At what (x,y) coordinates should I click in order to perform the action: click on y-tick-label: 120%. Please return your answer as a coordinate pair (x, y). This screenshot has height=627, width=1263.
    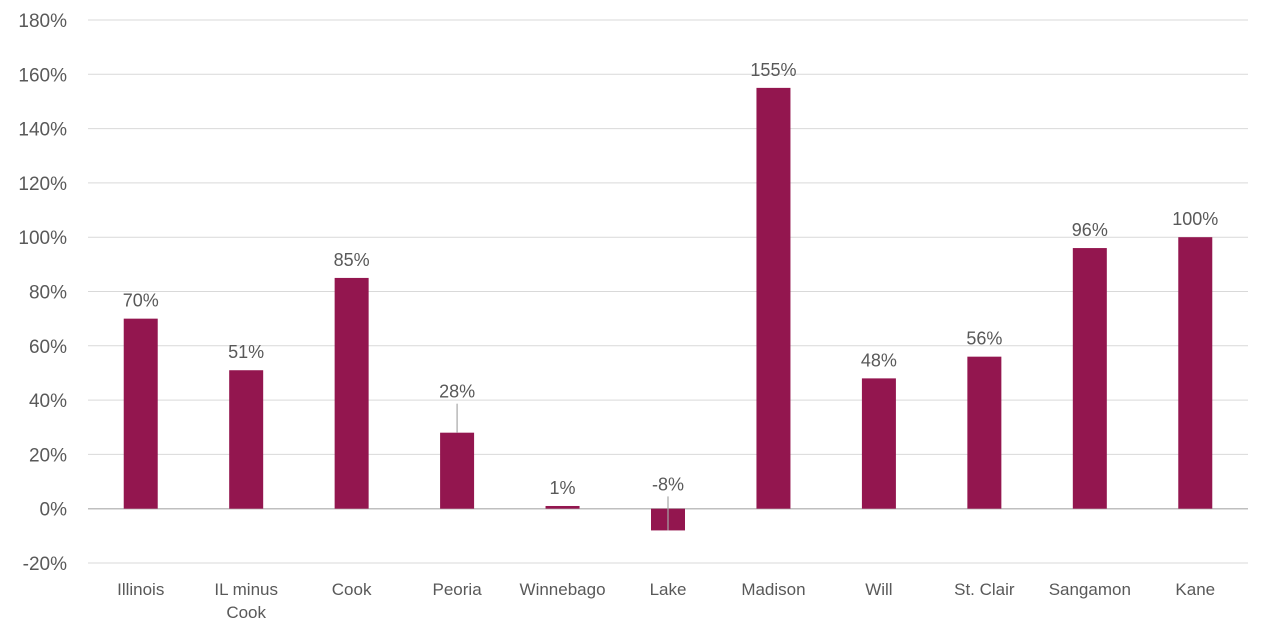
    Looking at the image, I should click on (42, 184).